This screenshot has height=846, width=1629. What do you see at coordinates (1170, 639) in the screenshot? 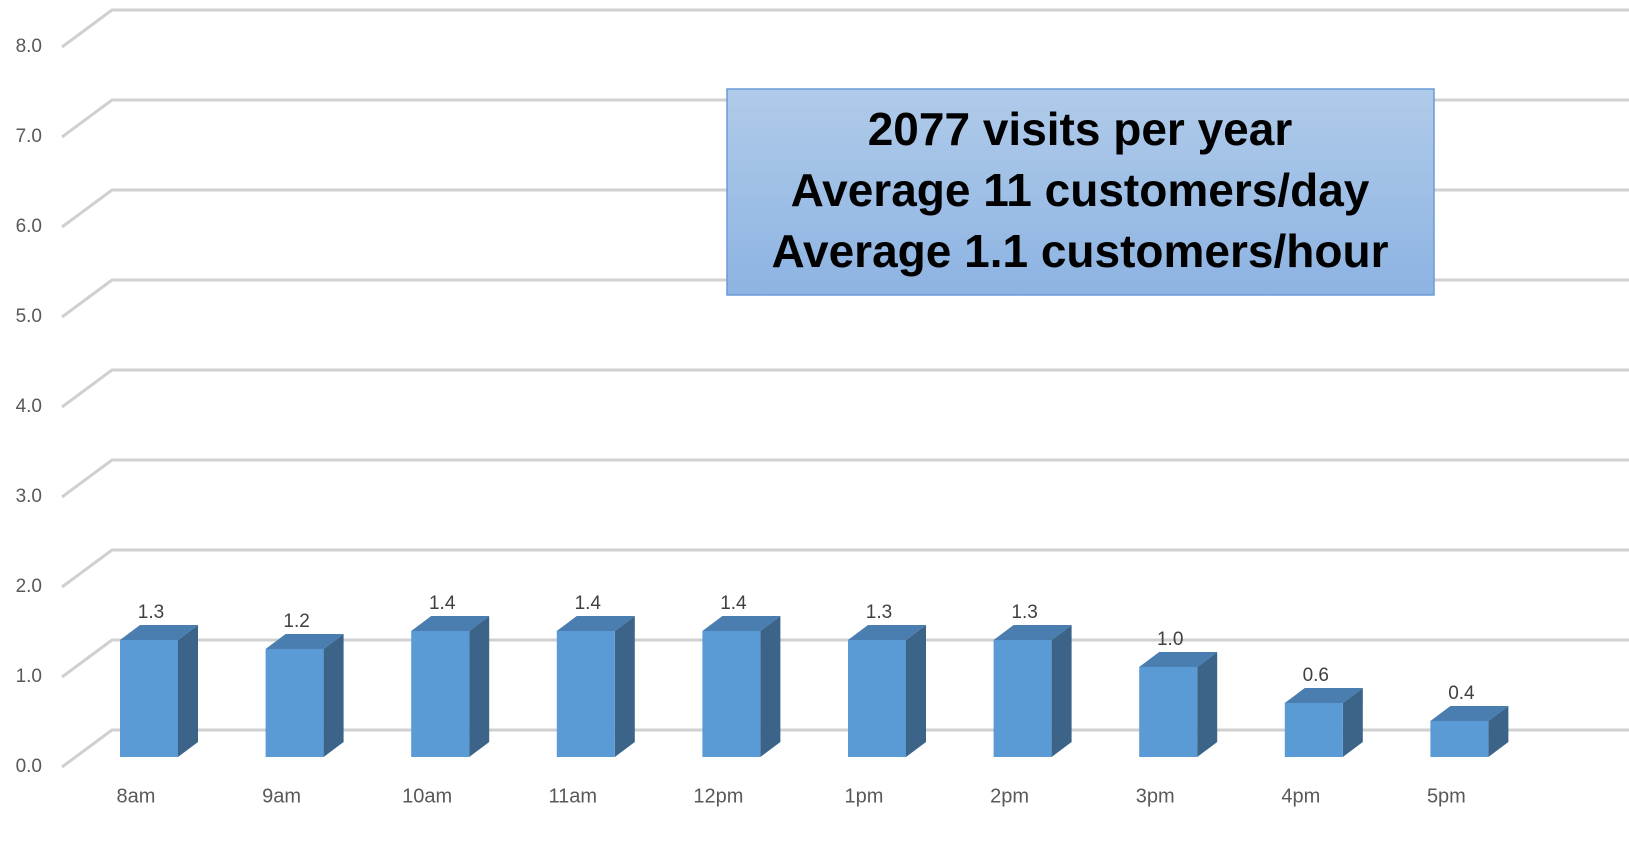
I see `data-label: 1.0` at bounding box center [1170, 639].